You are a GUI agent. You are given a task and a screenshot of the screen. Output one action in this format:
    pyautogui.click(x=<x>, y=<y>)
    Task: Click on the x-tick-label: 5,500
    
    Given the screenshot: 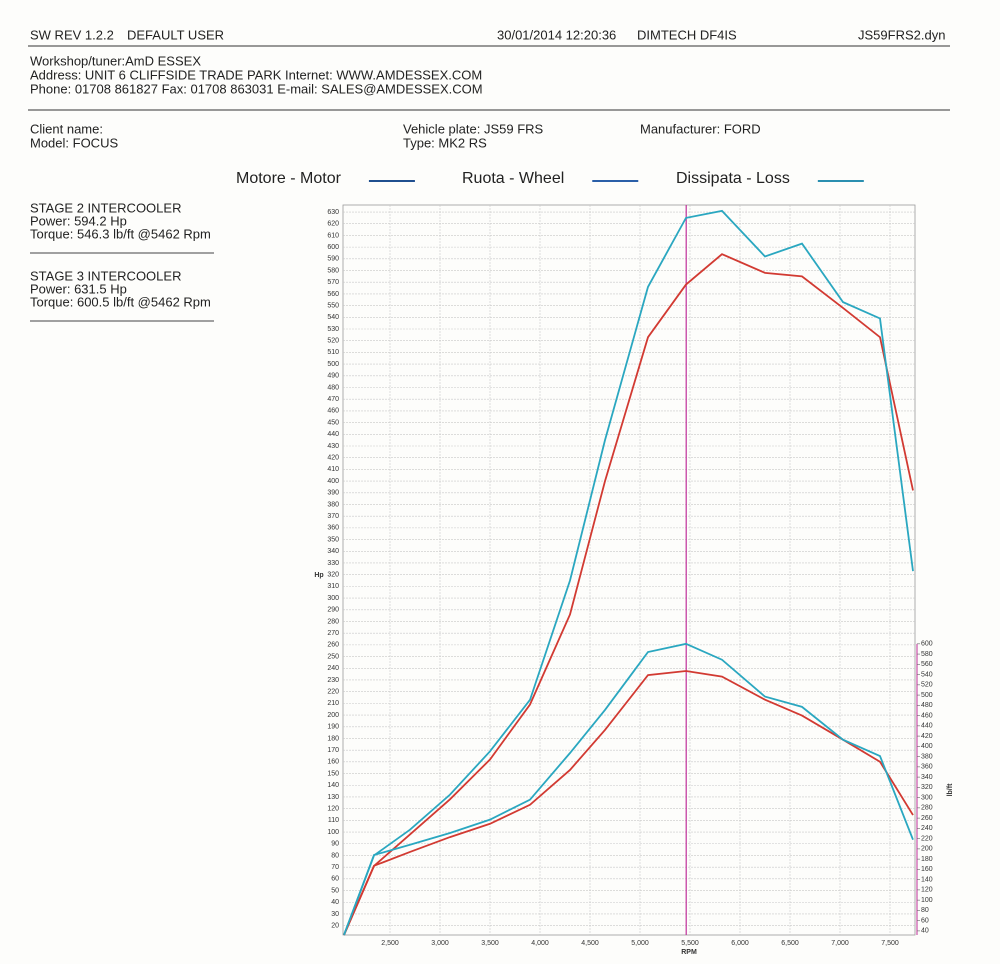 What is the action you would take?
    pyautogui.click(x=690, y=943)
    